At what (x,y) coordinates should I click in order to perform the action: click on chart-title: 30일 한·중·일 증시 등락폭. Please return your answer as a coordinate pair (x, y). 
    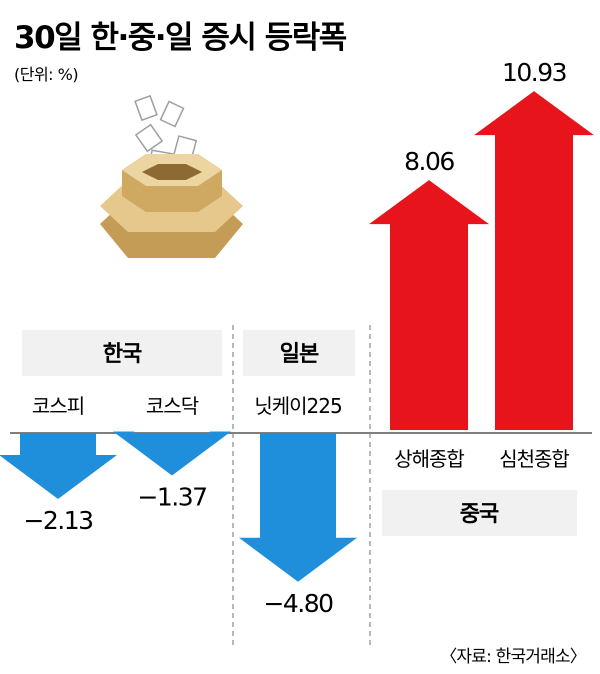
    Looking at the image, I should click on (180, 38).